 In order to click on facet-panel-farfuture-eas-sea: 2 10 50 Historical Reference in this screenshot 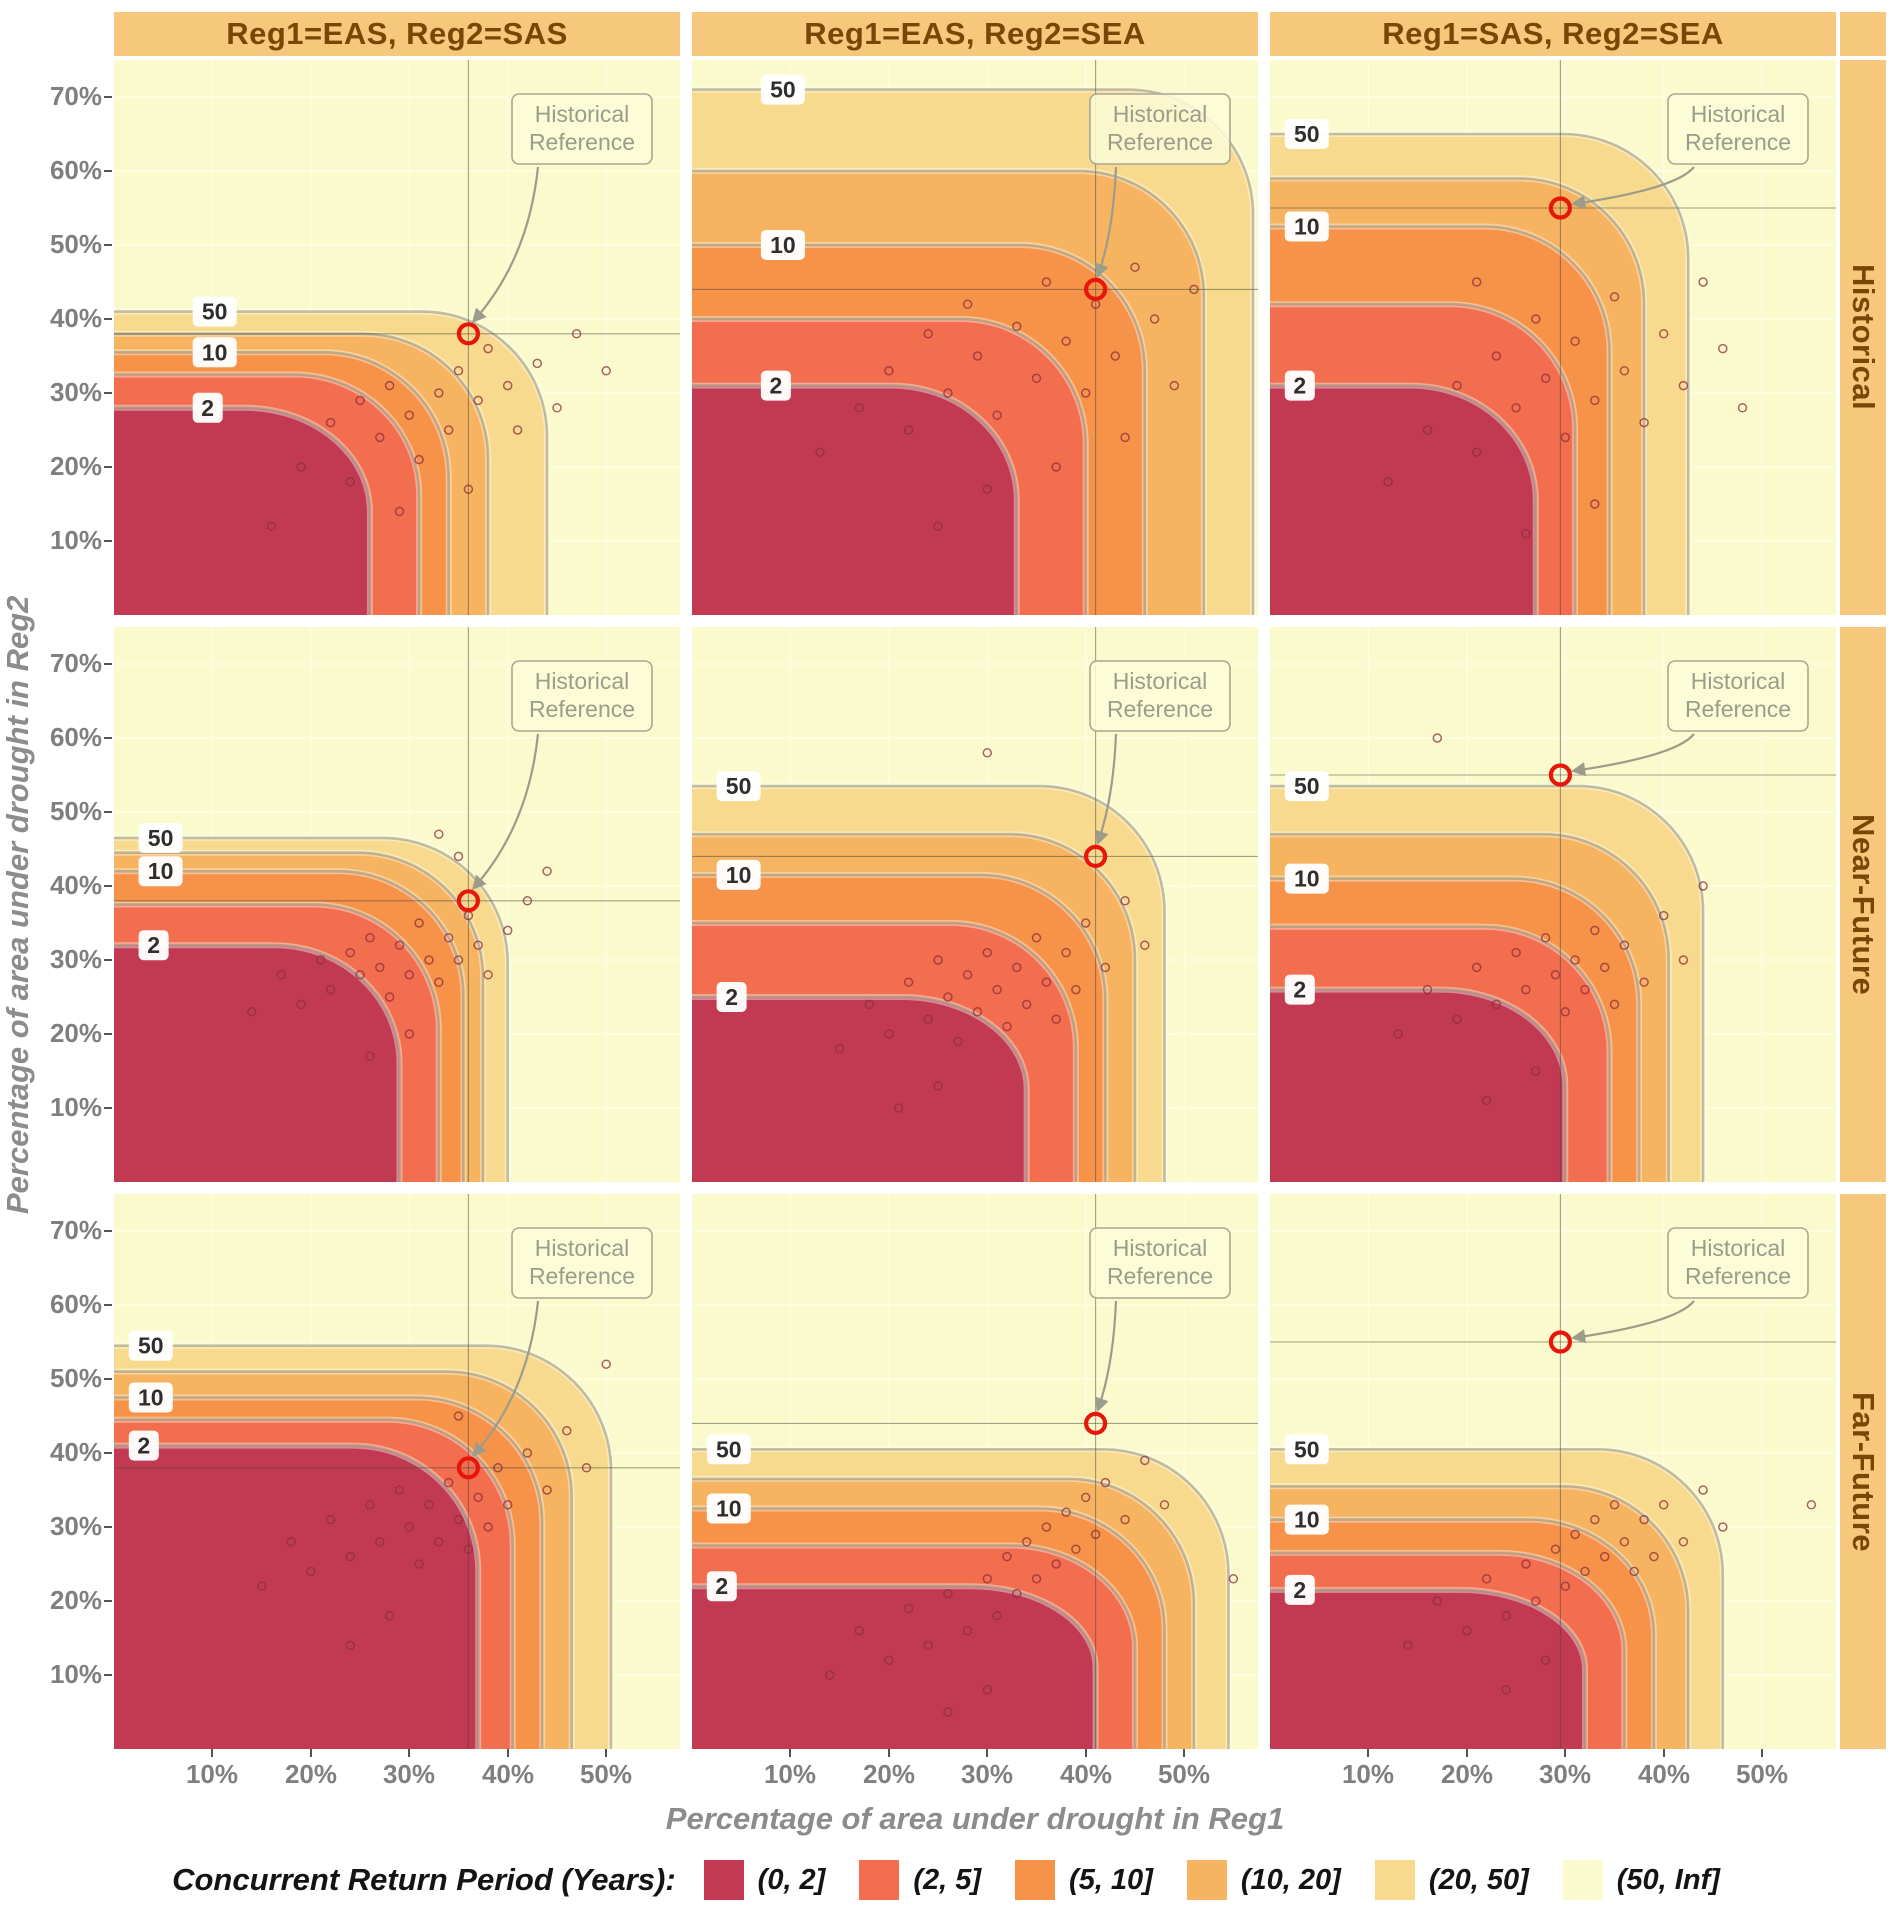, I will do `click(975, 1471)`.